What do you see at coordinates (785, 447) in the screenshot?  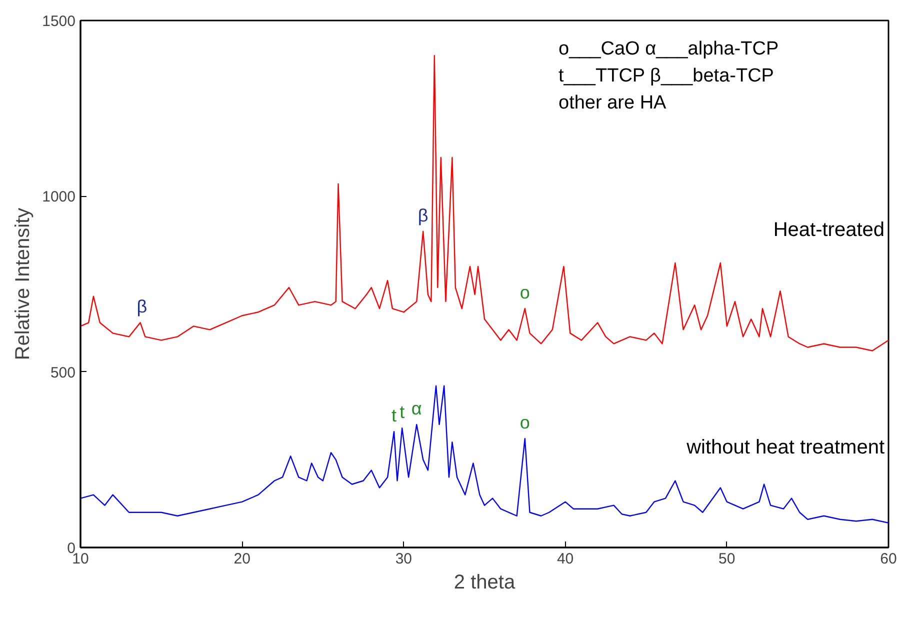 I see `series-label: without heat treatment` at bounding box center [785, 447].